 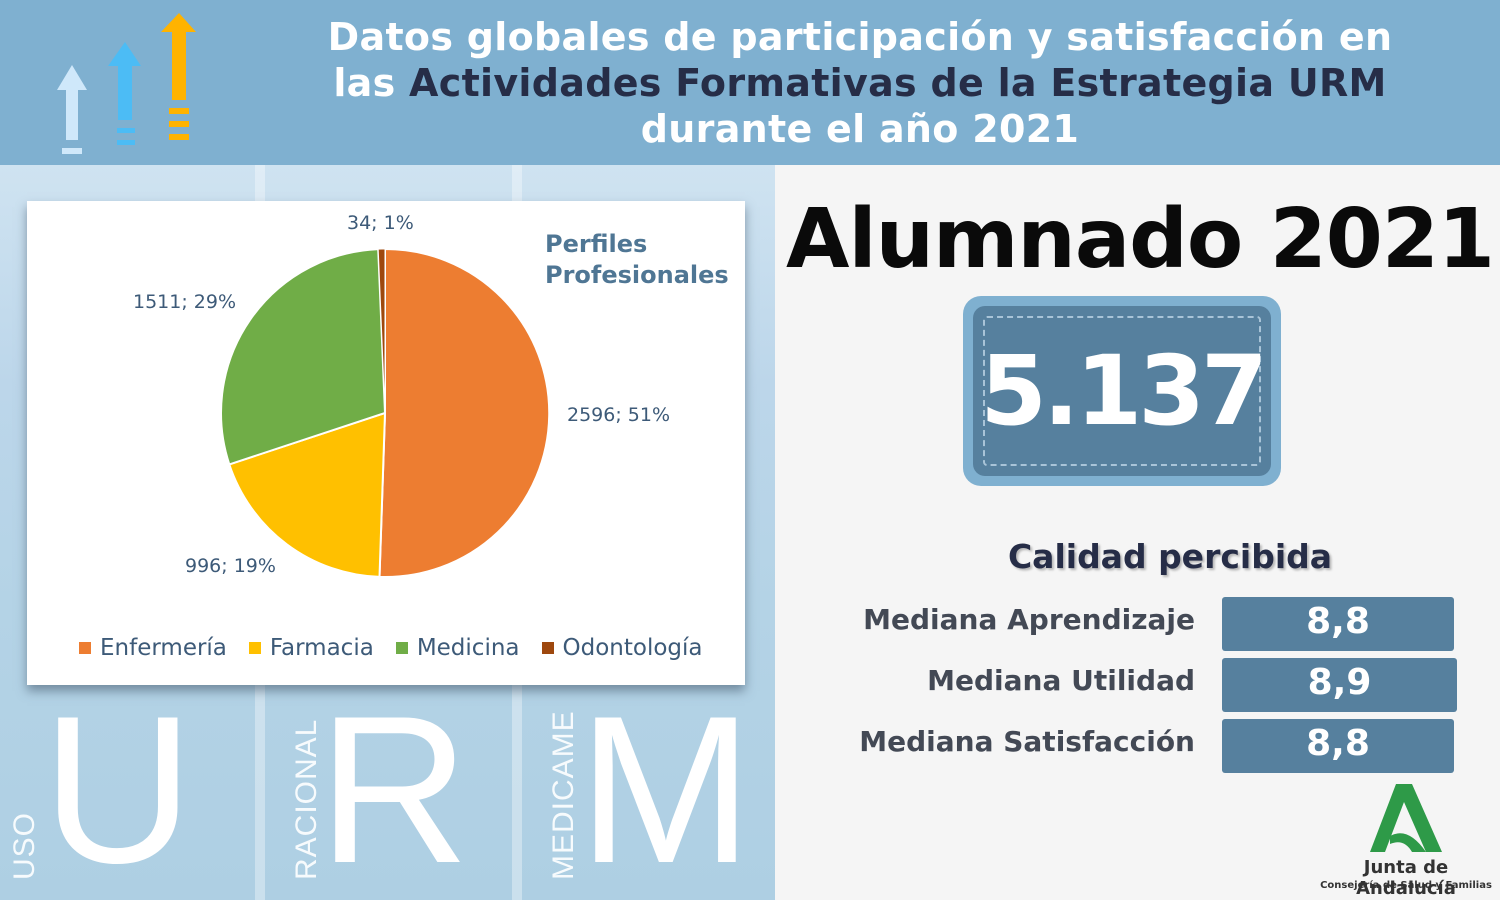 What do you see at coordinates (622, 648) in the screenshot?
I see `legend-item-odontologia: Odontología` at bounding box center [622, 648].